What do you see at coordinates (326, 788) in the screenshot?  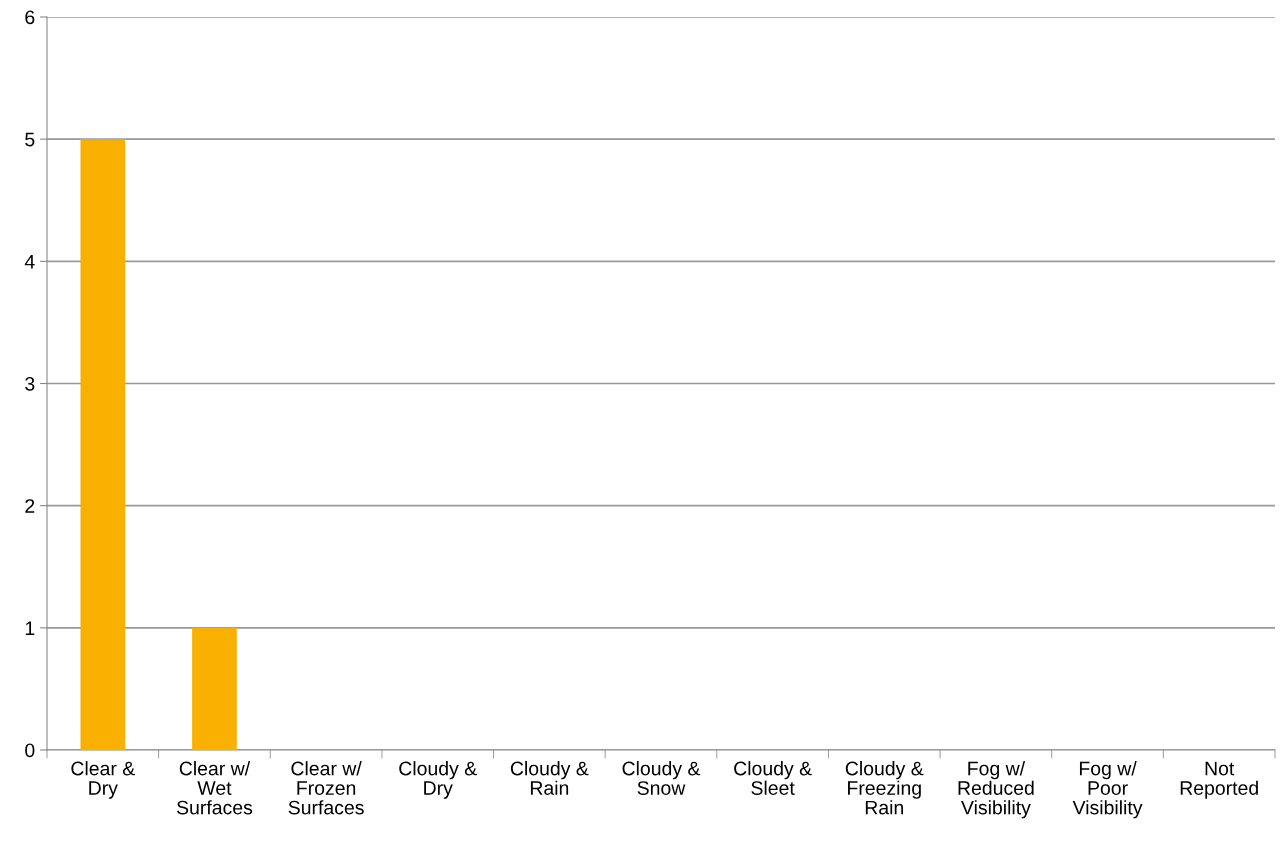 I see `x-tick-label: Clear w/ Frozen Surfaces` at bounding box center [326, 788].